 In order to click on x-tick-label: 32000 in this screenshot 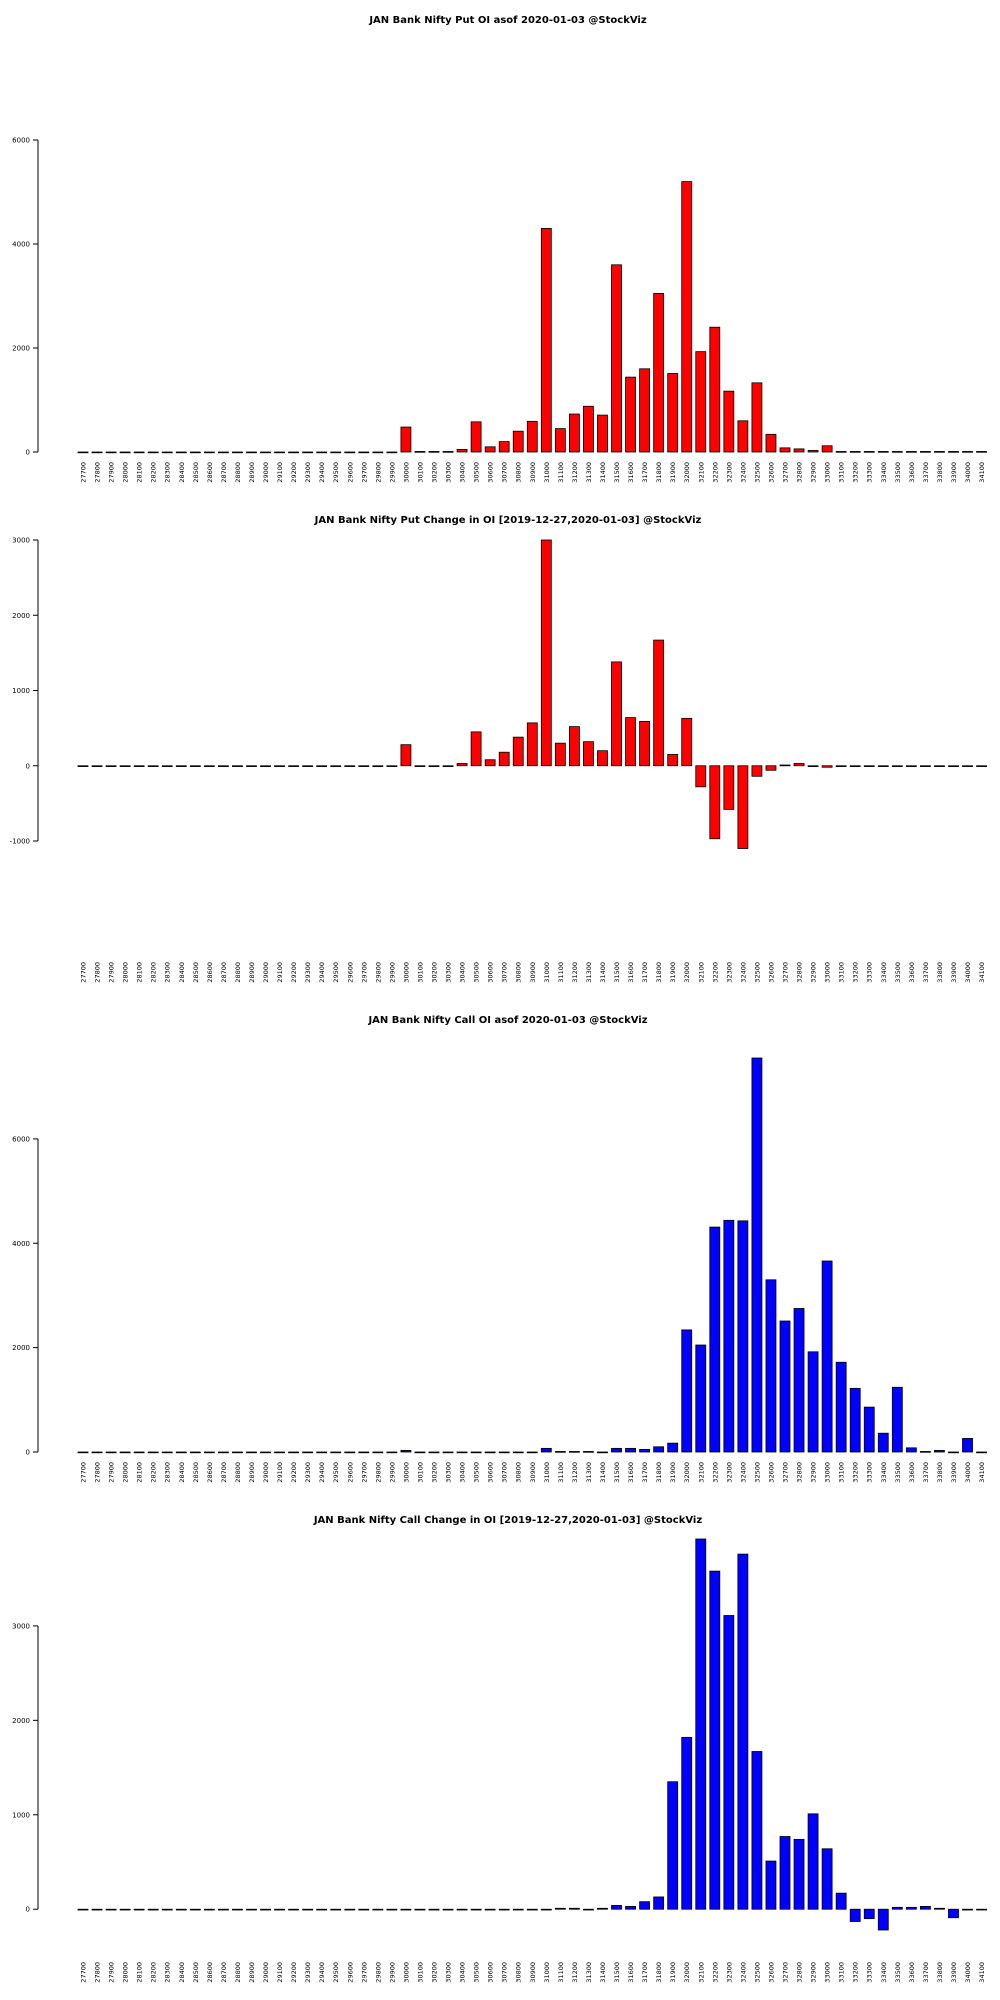, I will do `click(687, 1972)`.